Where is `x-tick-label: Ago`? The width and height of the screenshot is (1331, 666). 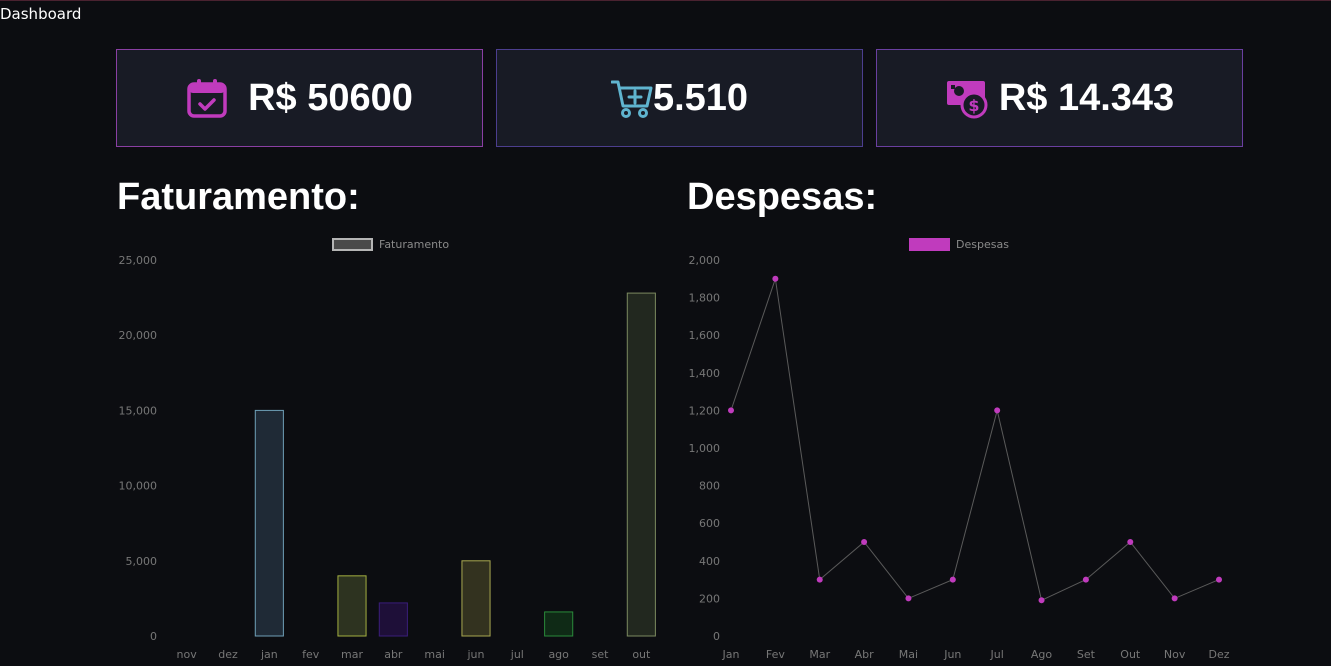
x-tick-label: Ago is located at coordinates (1042, 654).